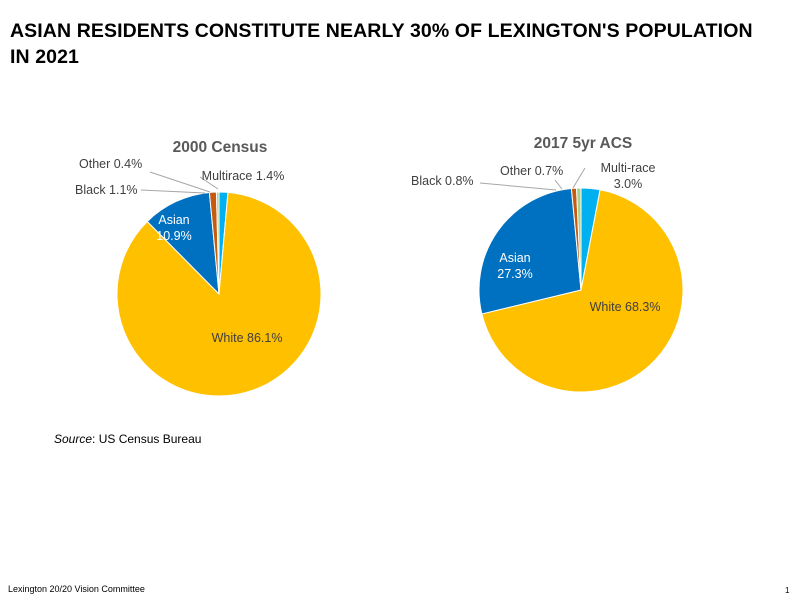 This screenshot has height=604, width=800. What do you see at coordinates (531, 171) in the screenshot?
I see `data-label-other: Other 0.7%` at bounding box center [531, 171].